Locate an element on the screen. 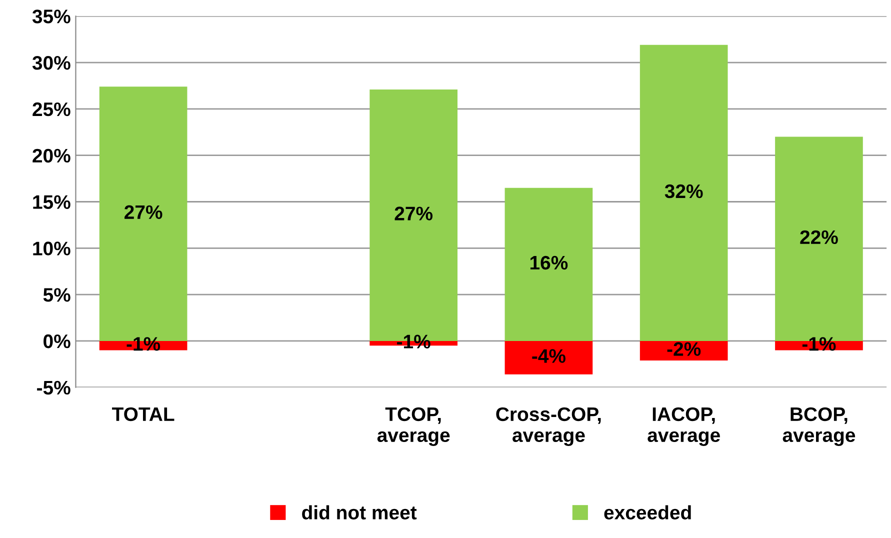  y-tick-label: 5% is located at coordinates (56, 295).